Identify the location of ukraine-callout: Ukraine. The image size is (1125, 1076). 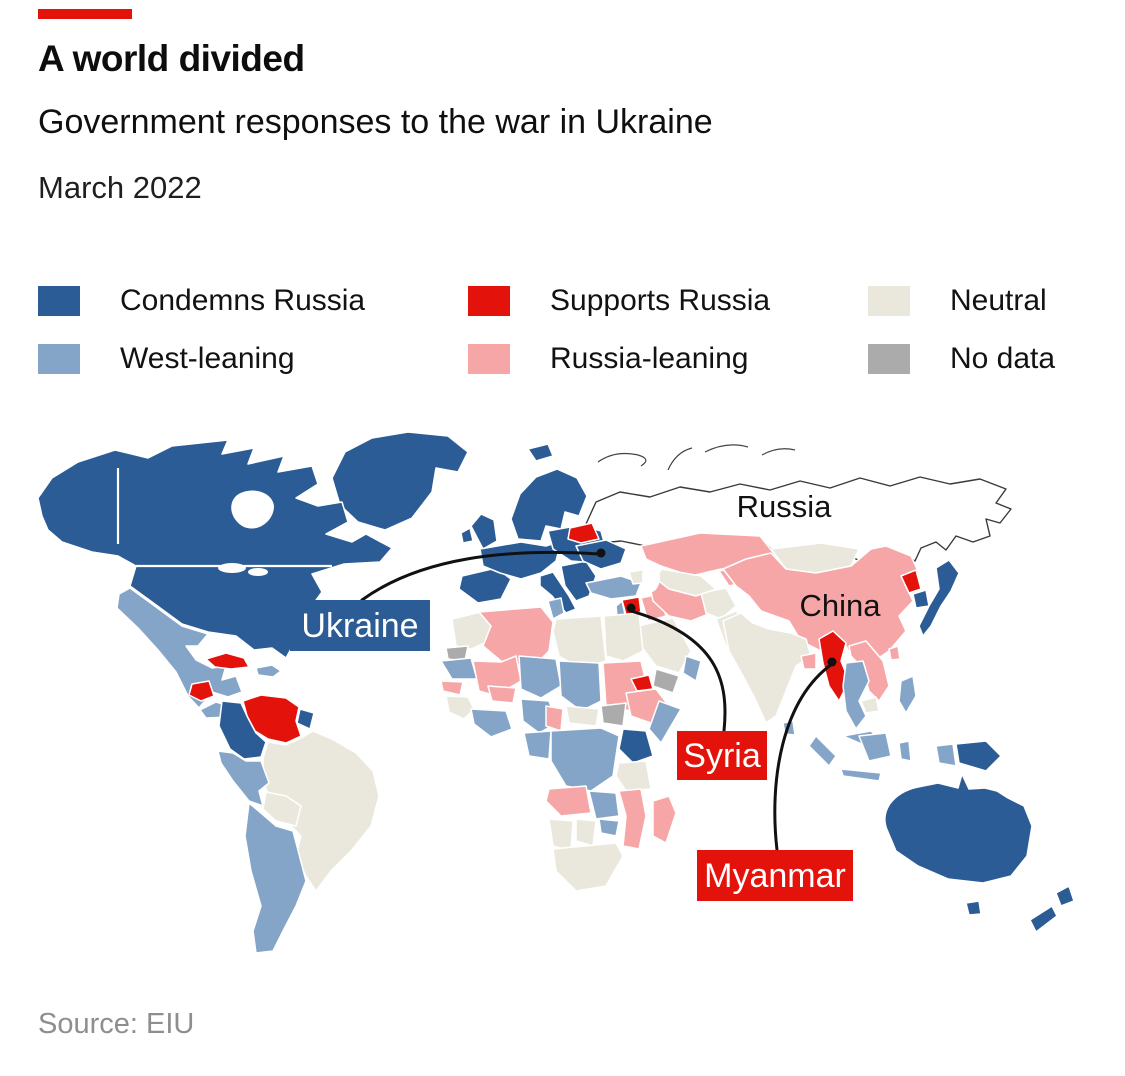
(360, 625).